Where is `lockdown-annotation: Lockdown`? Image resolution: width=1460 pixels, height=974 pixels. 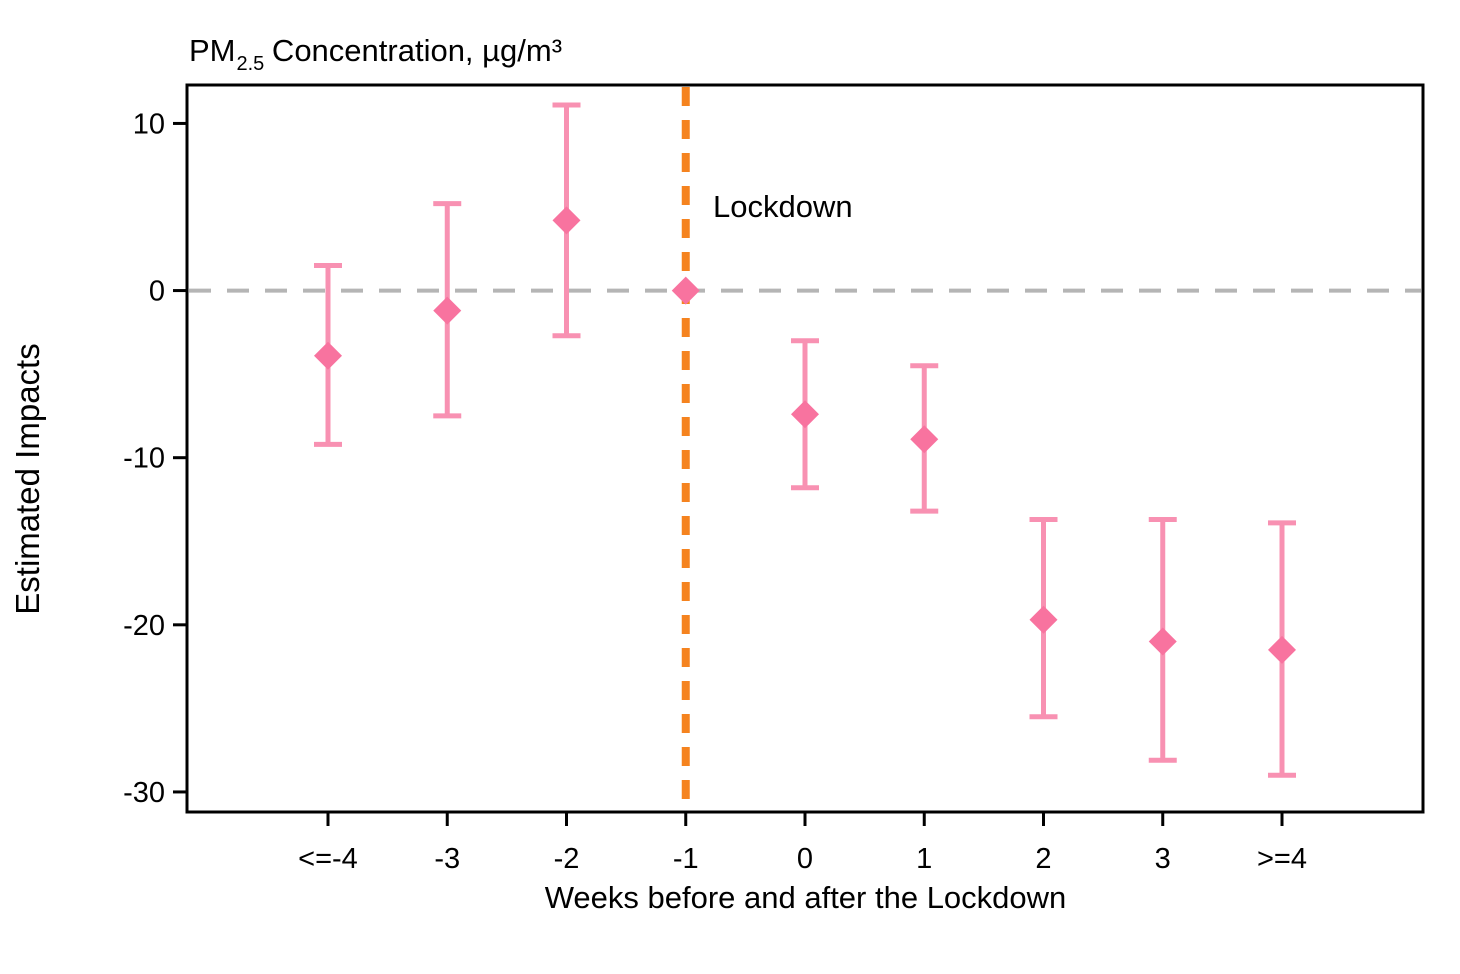
lockdown-annotation: Lockdown is located at coordinates (783, 206).